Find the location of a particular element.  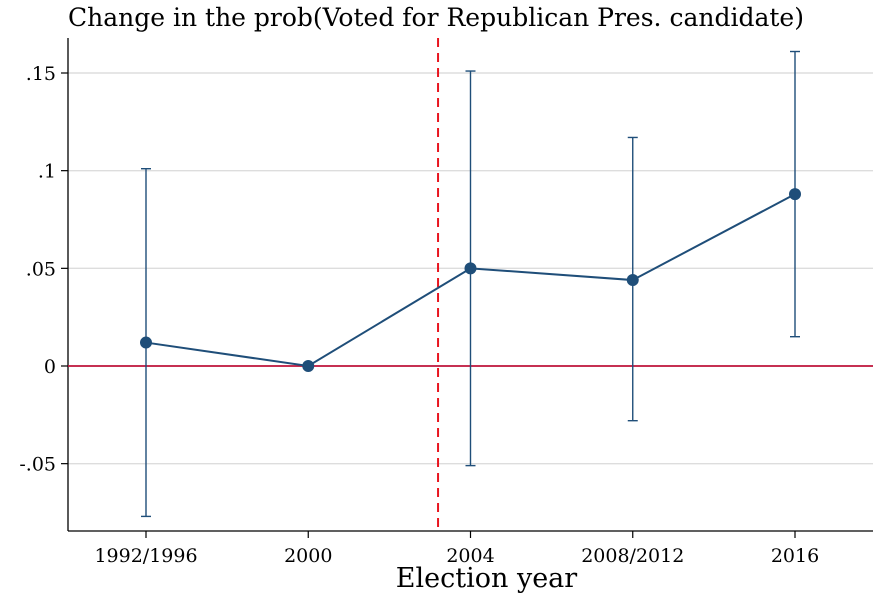

y-tick-label: .15 is located at coordinates (41, 74).